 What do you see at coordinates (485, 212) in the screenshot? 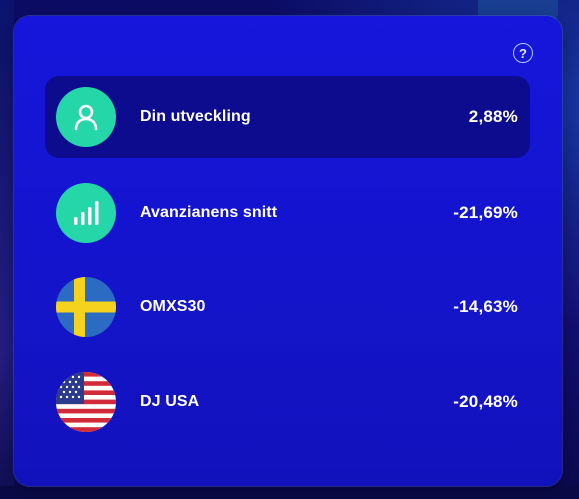
I see `row-value: -21,69%` at bounding box center [485, 212].